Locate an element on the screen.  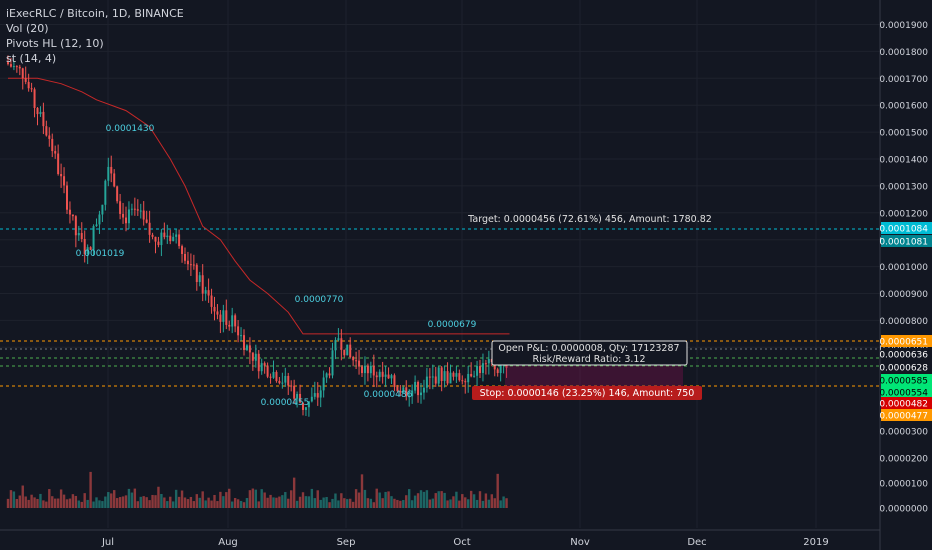
legend-pivots: Pivots HL (12, 10) is located at coordinates (55, 43).